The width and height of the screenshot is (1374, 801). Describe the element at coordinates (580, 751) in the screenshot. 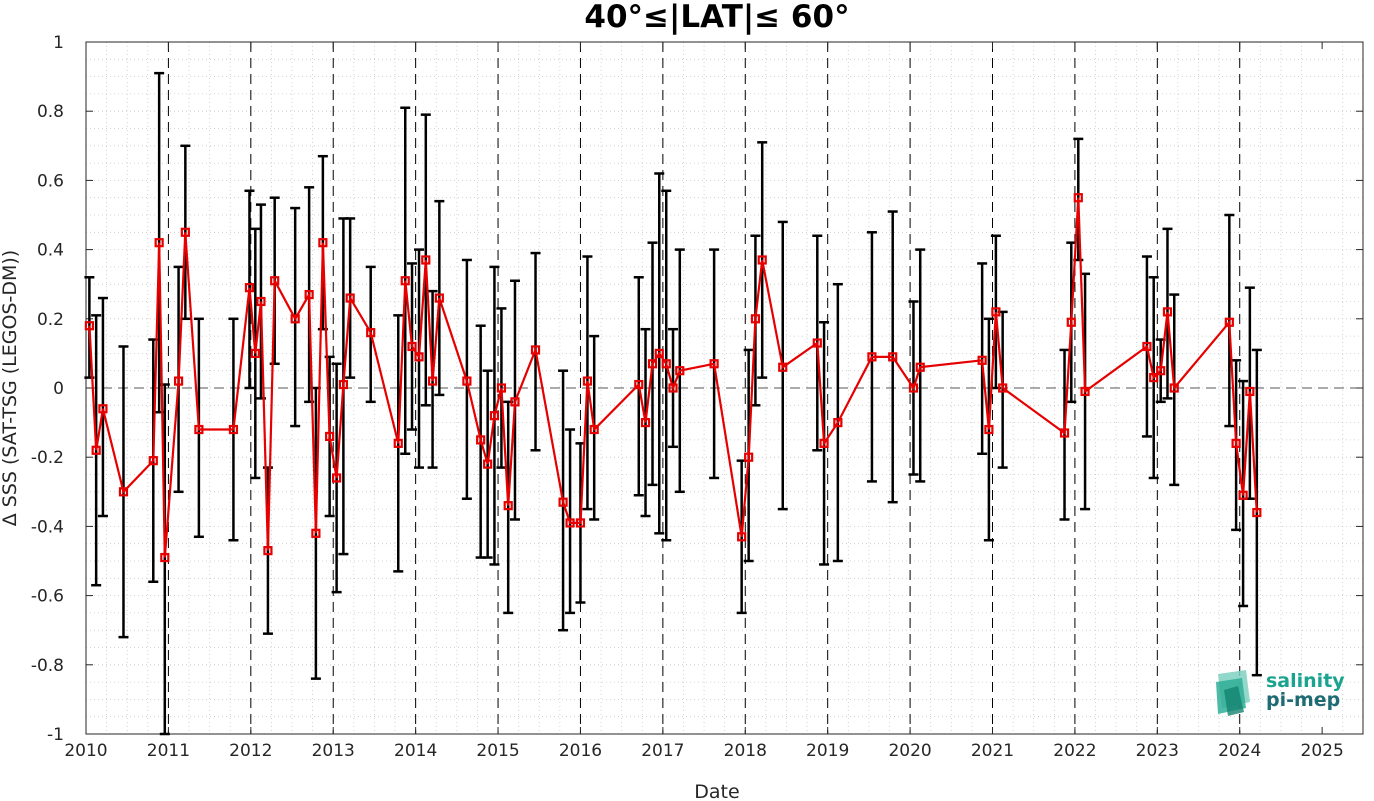

I see `x-tick-label: 2016` at that location.